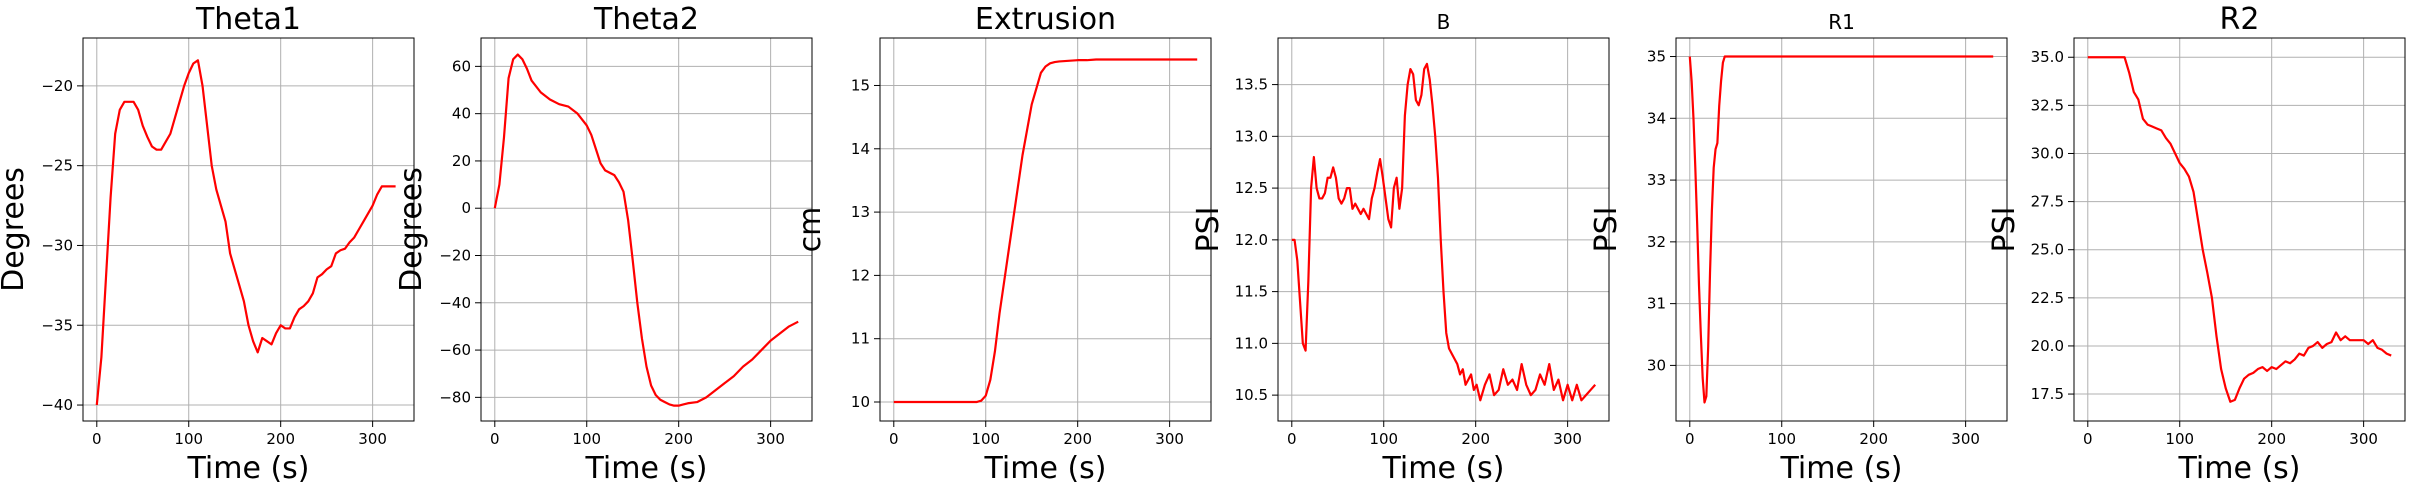 Image resolution: width=2417 pixels, height=492 pixels. I want to click on y-tick-label: 13, so click(860, 212).